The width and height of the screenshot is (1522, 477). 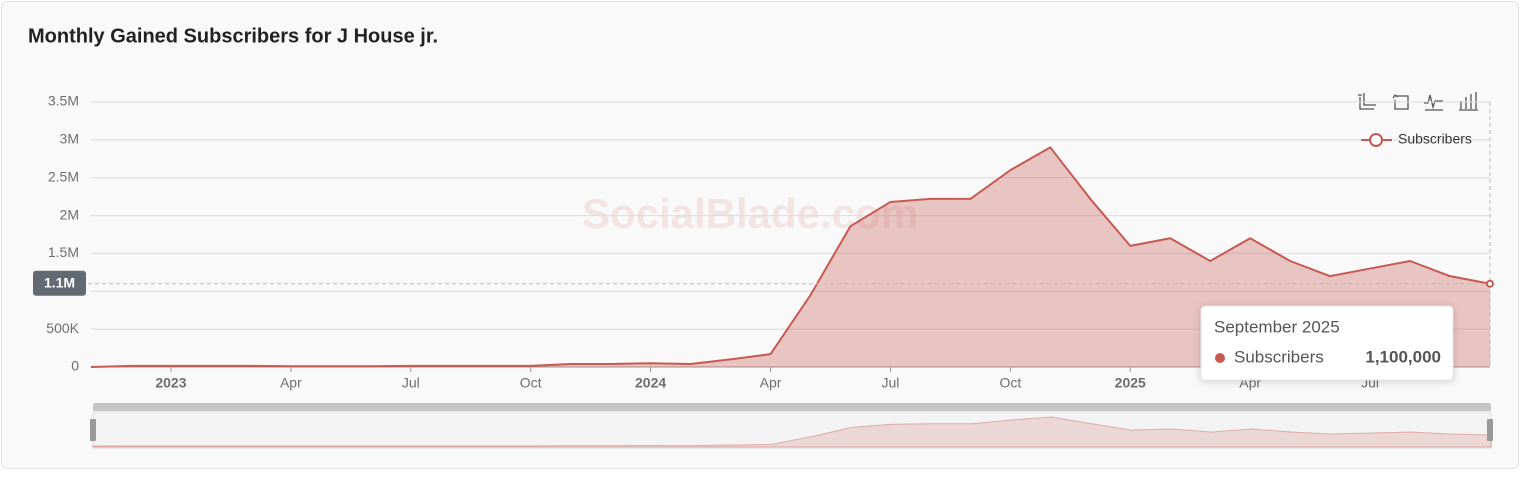 What do you see at coordinates (63, 176) in the screenshot?
I see `y-tick-label: 2.5M` at bounding box center [63, 176].